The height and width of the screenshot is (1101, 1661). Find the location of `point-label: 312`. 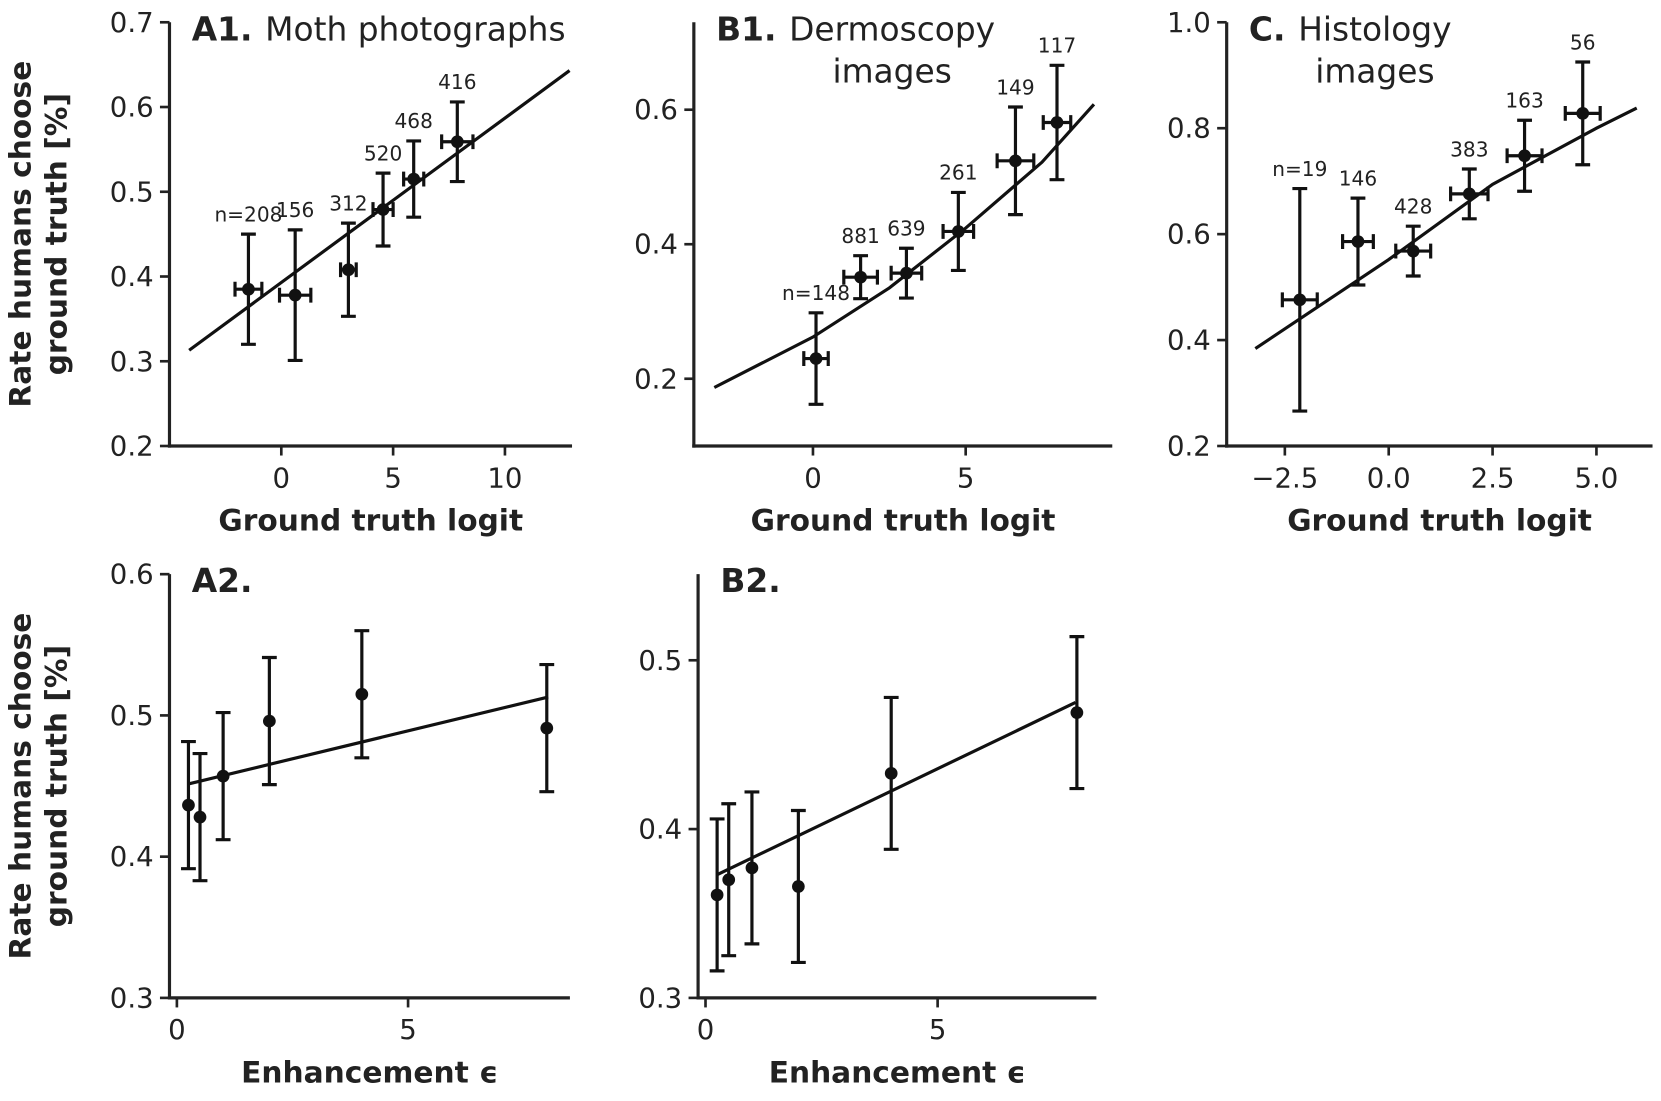

point-label: 312 is located at coordinates (348, 203).